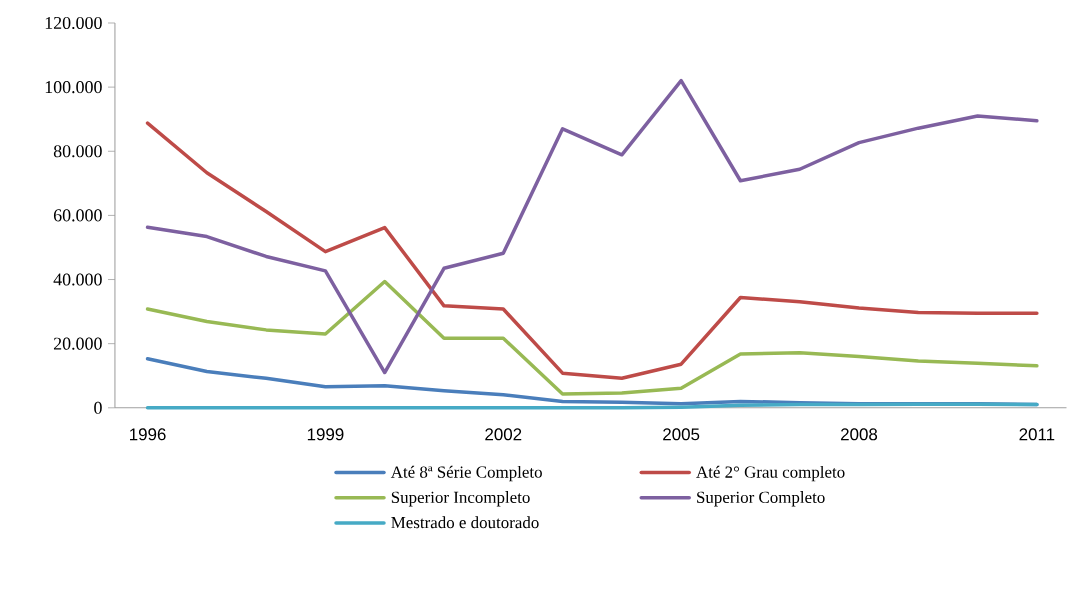  I want to click on y-tick-label: 80.000, so click(77, 151).